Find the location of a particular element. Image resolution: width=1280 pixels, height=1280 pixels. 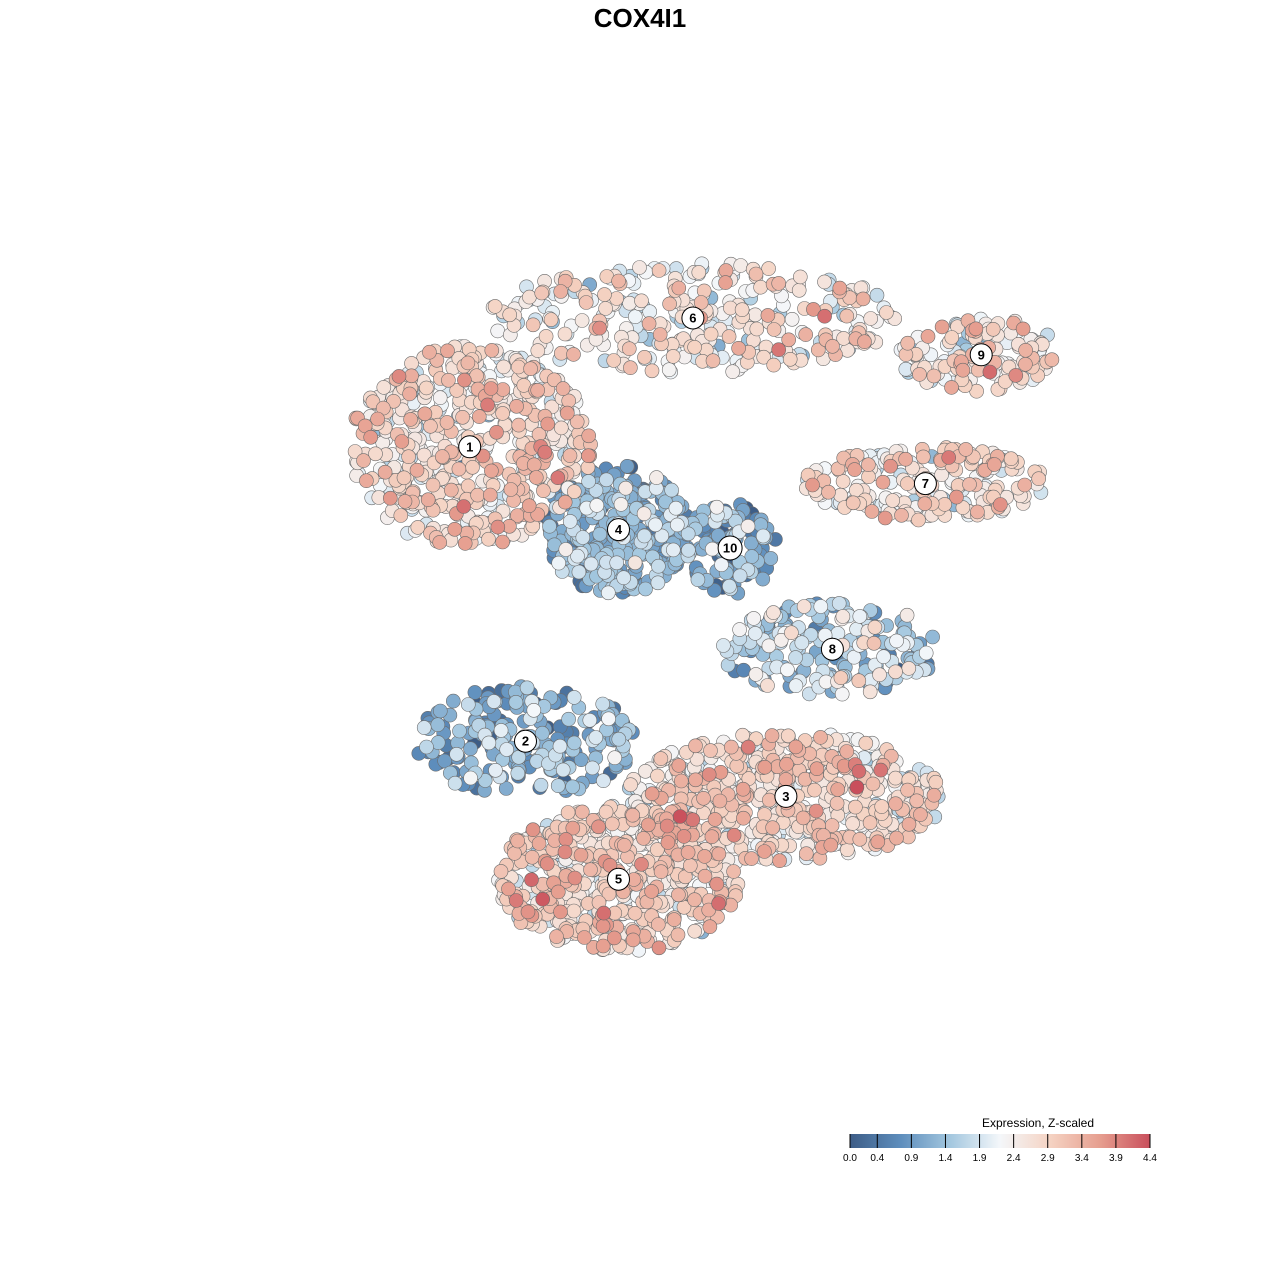

cluster-label: 10 is located at coordinates (730, 548).